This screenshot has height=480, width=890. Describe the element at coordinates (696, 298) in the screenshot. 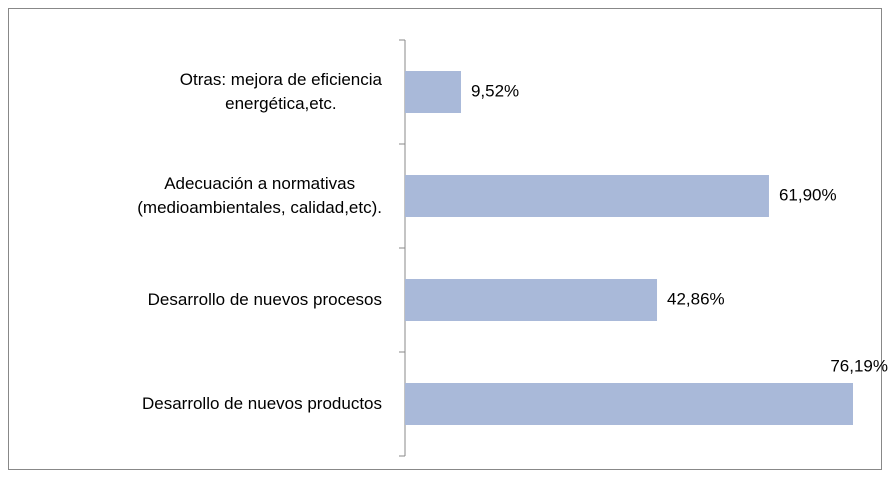

I see `value-label: 42,86%` at that location.